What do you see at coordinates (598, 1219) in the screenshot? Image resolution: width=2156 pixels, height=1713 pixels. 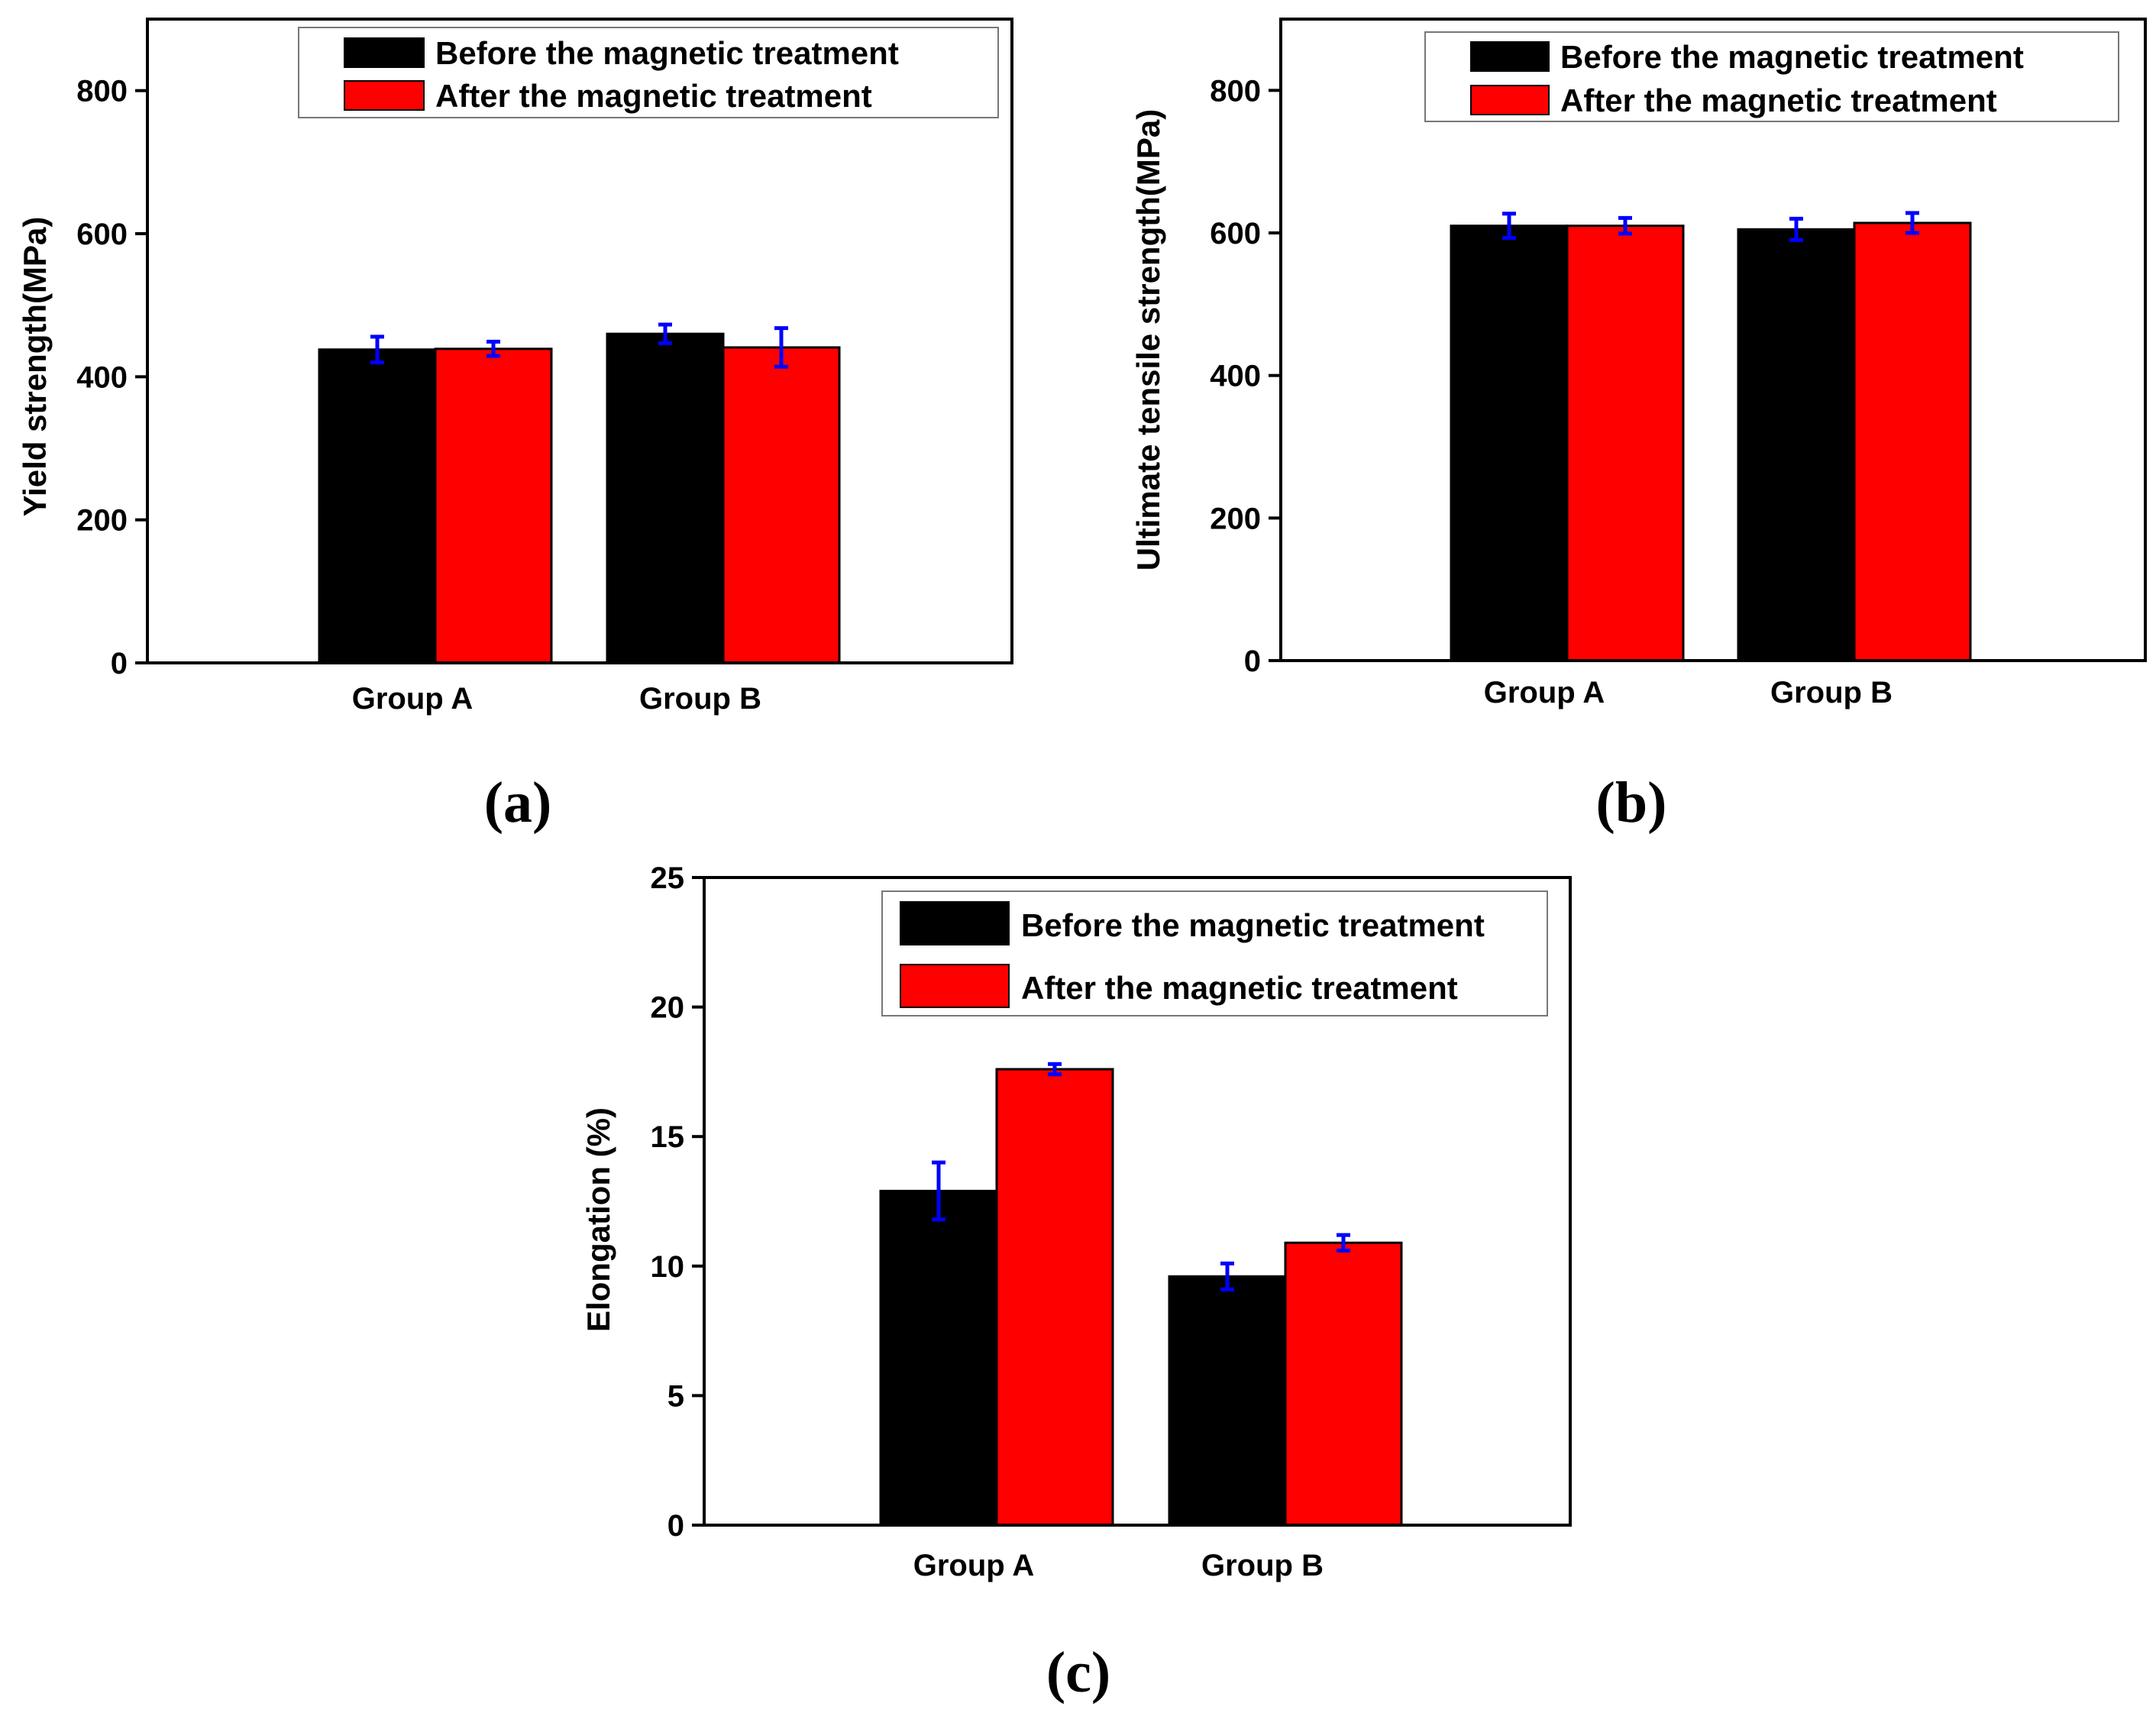 I see `y-axis-title: Elongation (%)` at bounding box center [598, 1219].